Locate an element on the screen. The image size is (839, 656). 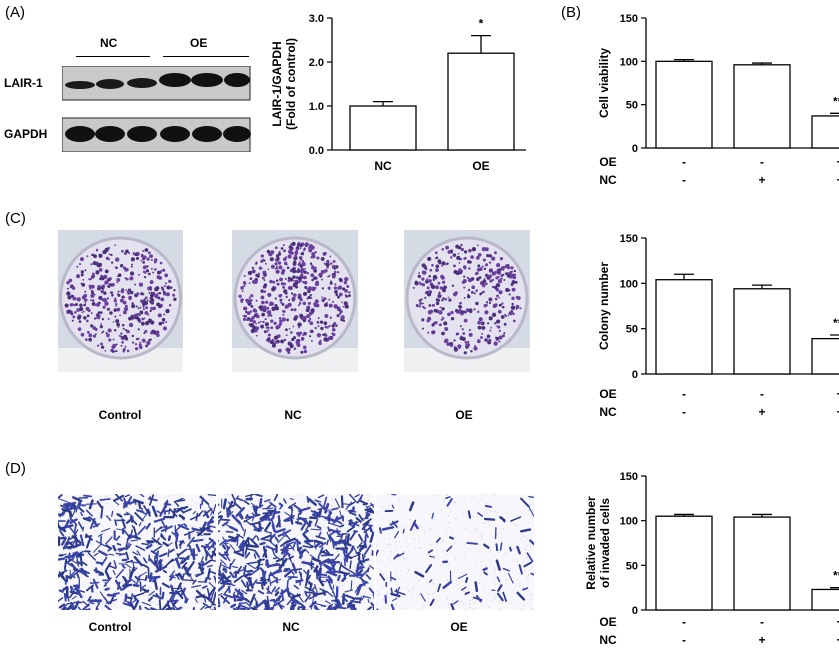
invasion-photo-oe is located at coordinates (455, 552).